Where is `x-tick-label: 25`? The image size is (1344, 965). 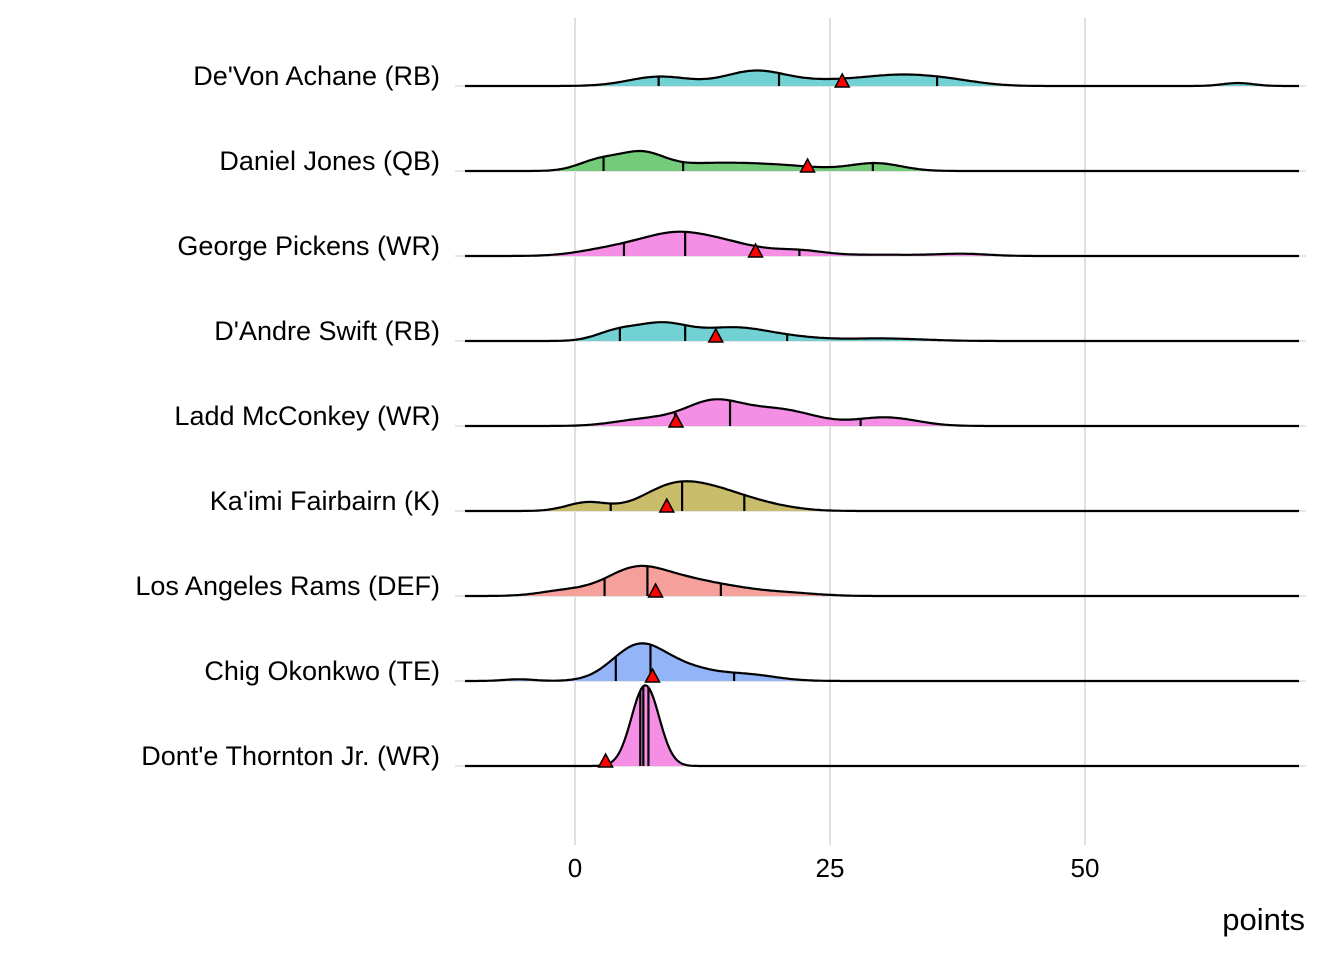 x-tick-label: 25 is located at coordinates (830, 868).